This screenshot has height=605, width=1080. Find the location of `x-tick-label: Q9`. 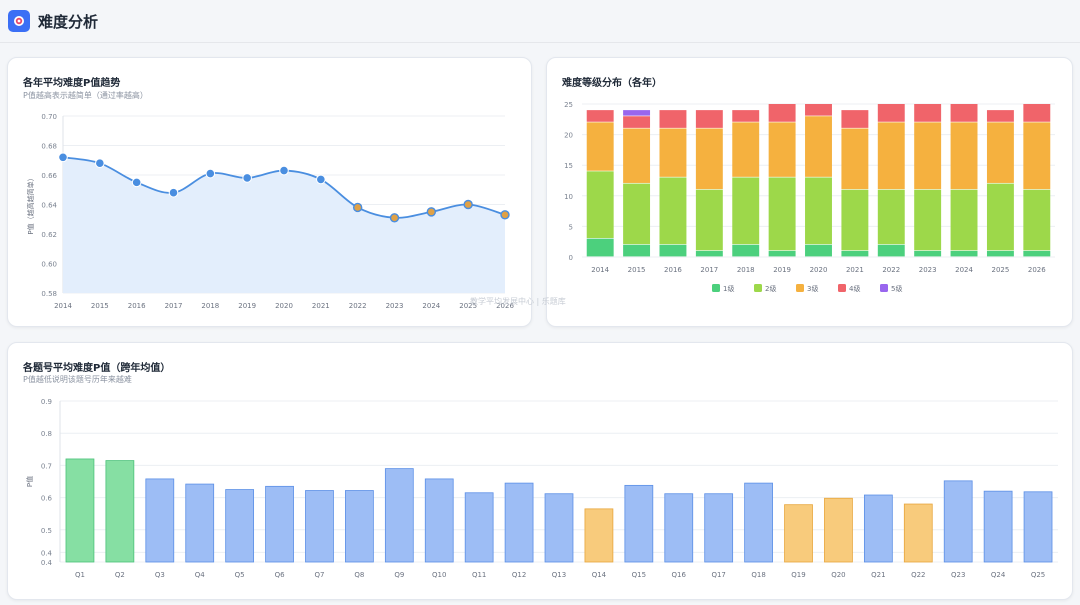

x-tick-label: Q9 is located at coordinates (399, 575).